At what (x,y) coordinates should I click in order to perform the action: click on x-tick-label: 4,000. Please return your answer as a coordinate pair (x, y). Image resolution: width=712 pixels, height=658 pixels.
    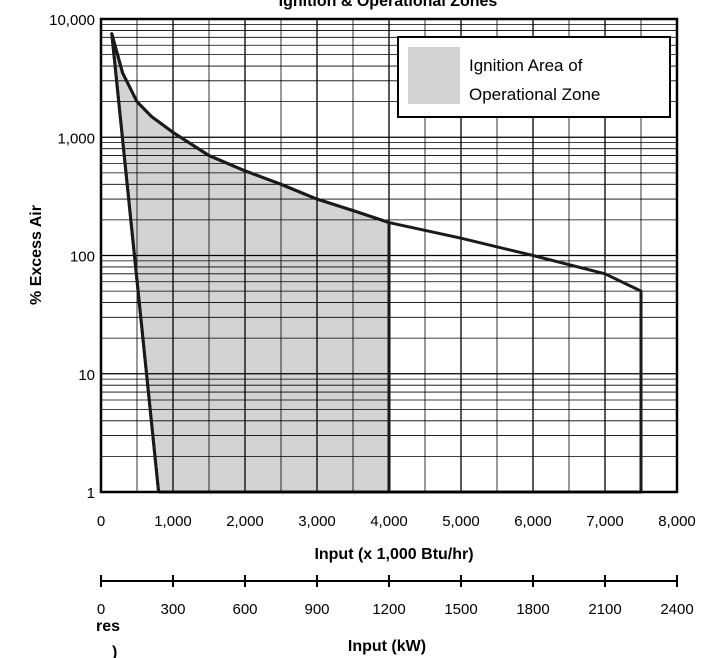
    Looking at the image, I should click on (389, 521).